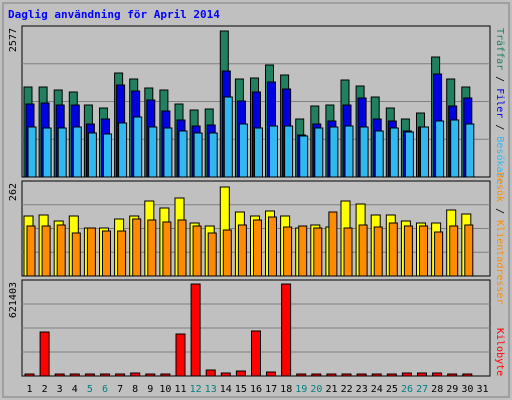 The width and height of the screenshot is (512, 400). I want to click on x-tick-label-day-14: 14, so click(226, 389).